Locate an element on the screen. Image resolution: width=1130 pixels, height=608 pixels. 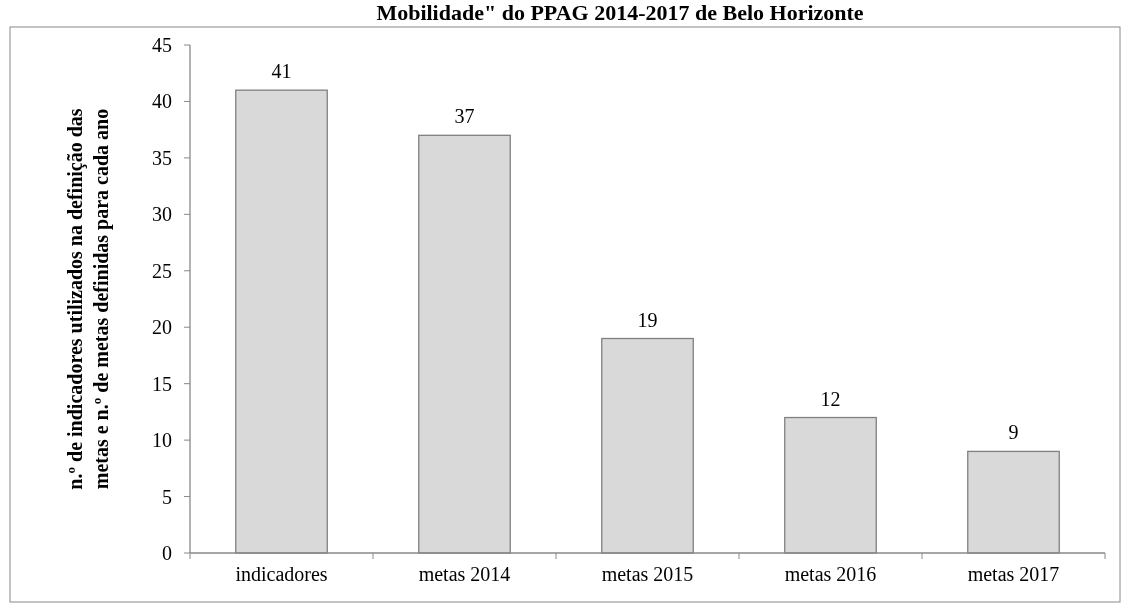
x-tick-label: metas 2017 is located at coordinates (1013, 574).